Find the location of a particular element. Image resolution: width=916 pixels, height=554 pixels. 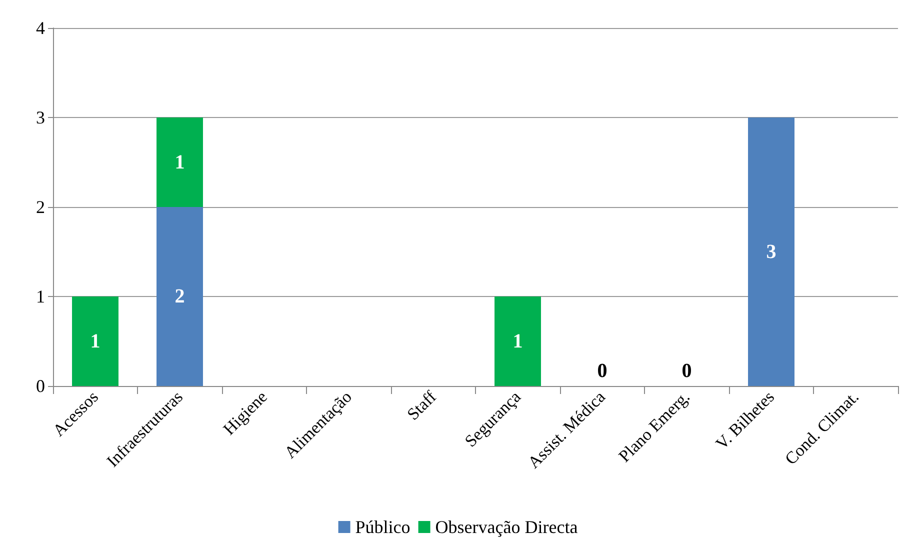

y-tick-label: 0 is located at coordinates (40, 386).